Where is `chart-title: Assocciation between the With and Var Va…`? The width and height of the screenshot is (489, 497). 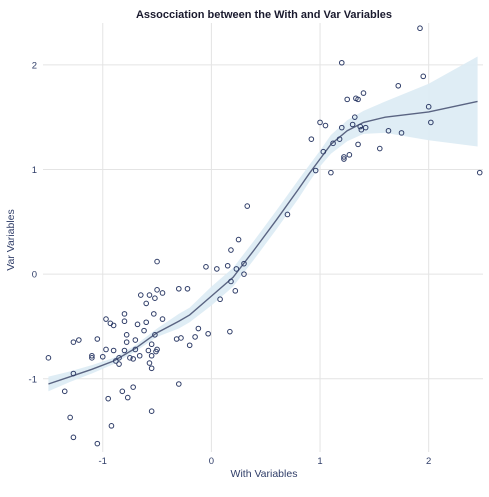
chart-title: Assocciation between the With and Var Va… is located at coordinates (264, 15).